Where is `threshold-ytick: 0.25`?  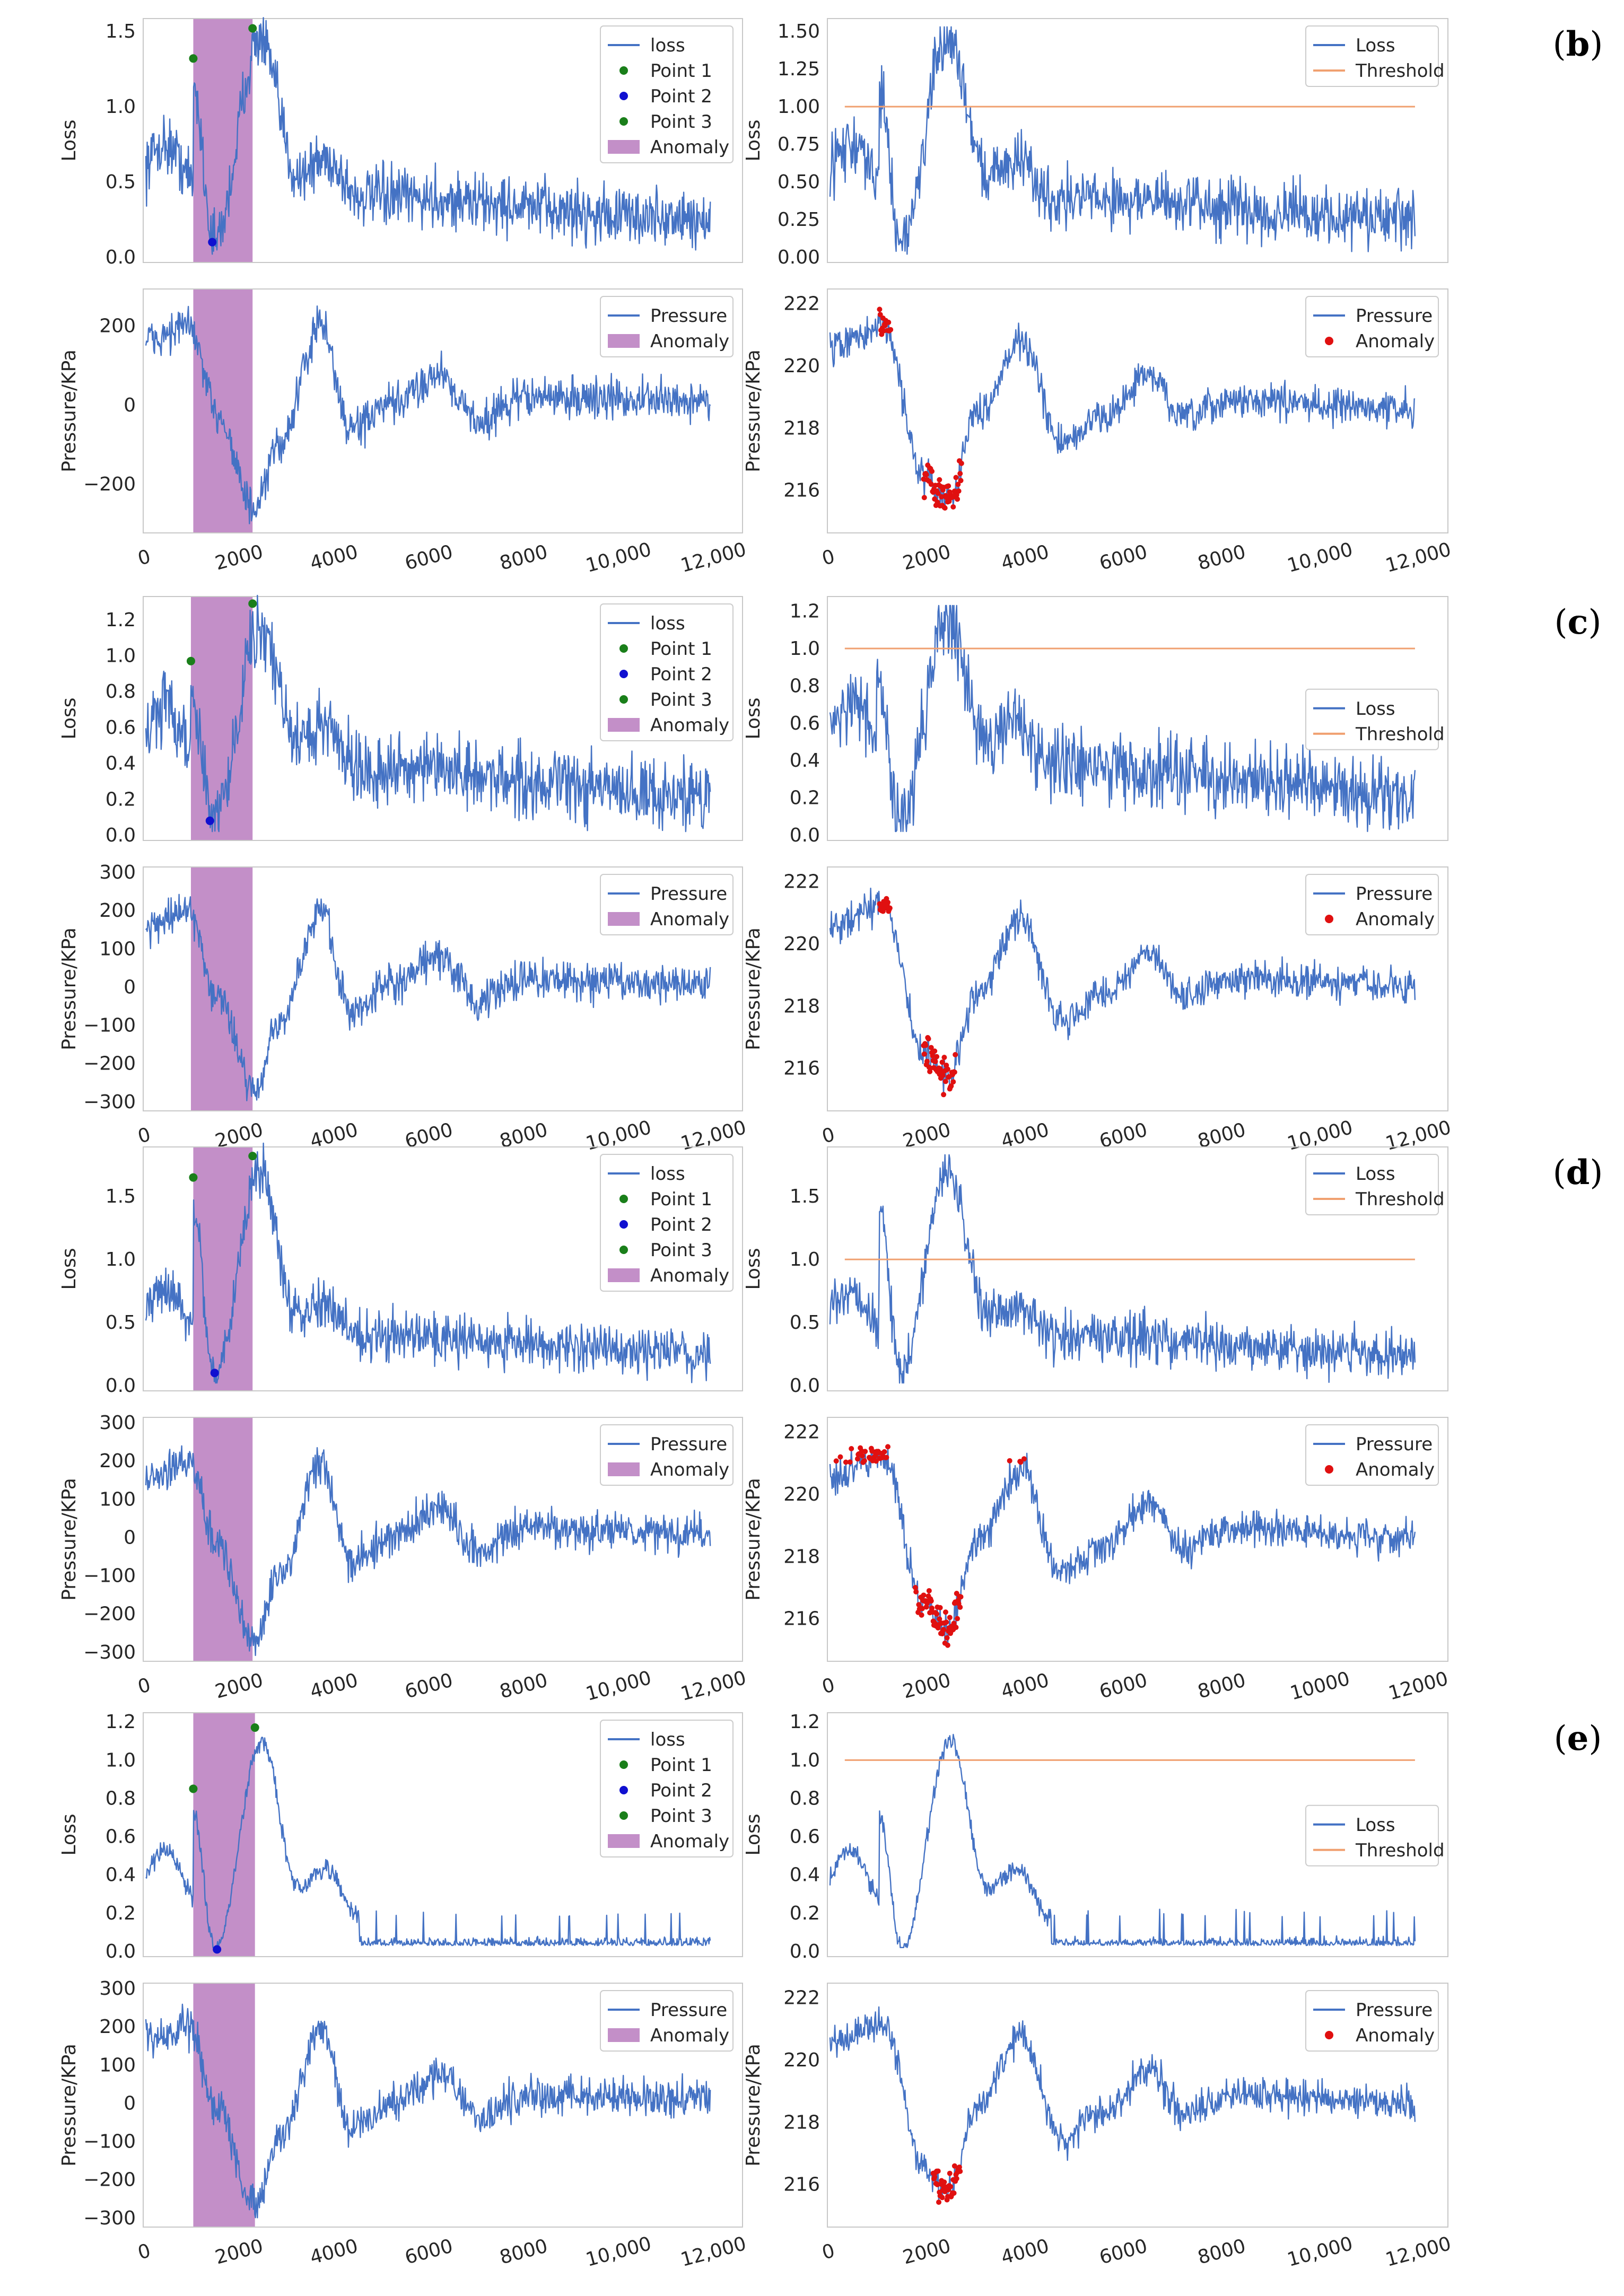 threshold-ytick: 0.25 is located at coordinates (799, 220).